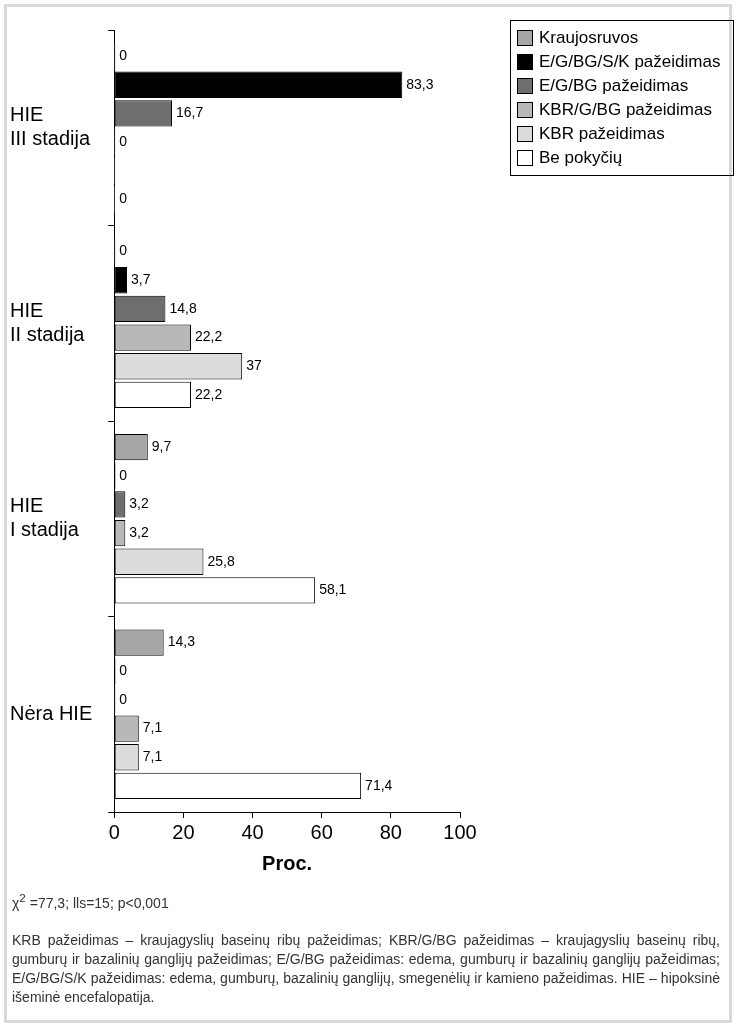  What do you see at coordinates (91, 901) in the screenshot?
I see `text: χ$^{2}$ =77,3; lls=15; p<0,001` at bounding box center [91, 901].